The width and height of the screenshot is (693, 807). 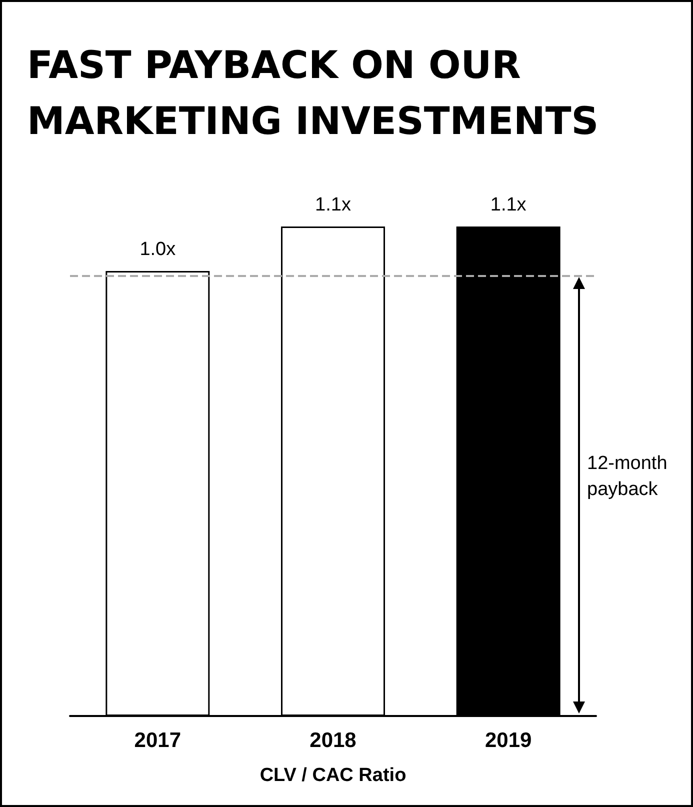 I want to click on data-label: 1.0x, so click(x=158, y=249).